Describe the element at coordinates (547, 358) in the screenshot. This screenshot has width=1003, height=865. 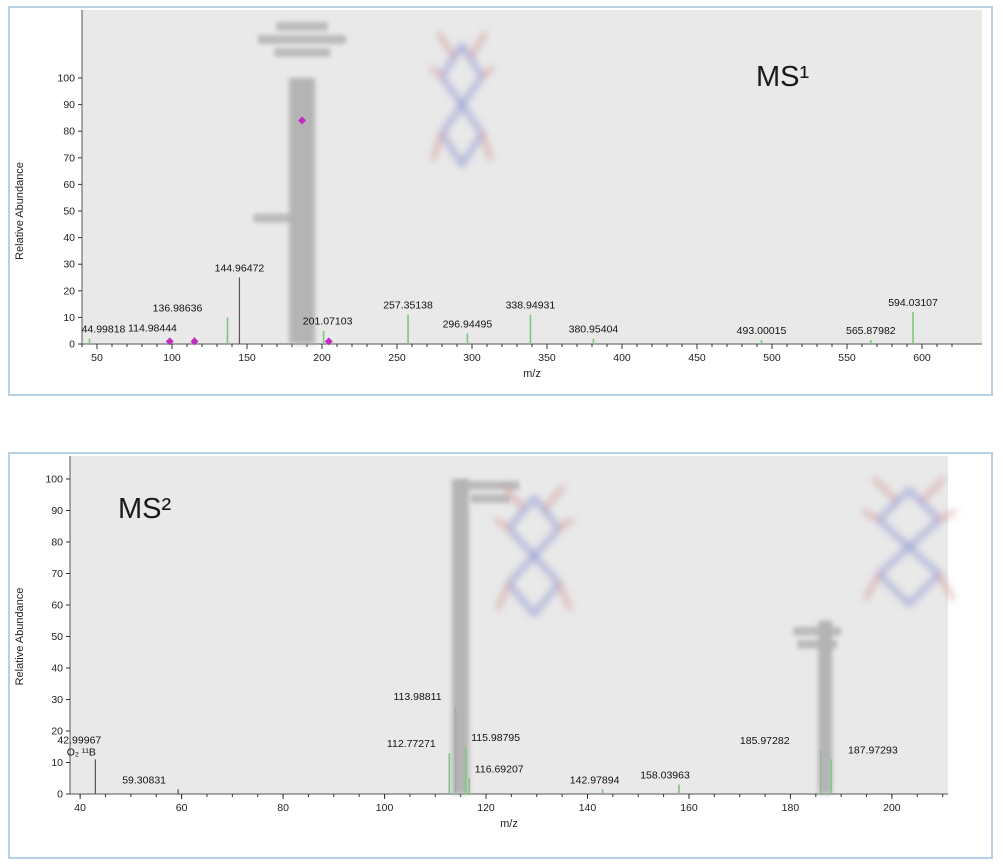
I see `x-tick-label: 350` at that location.